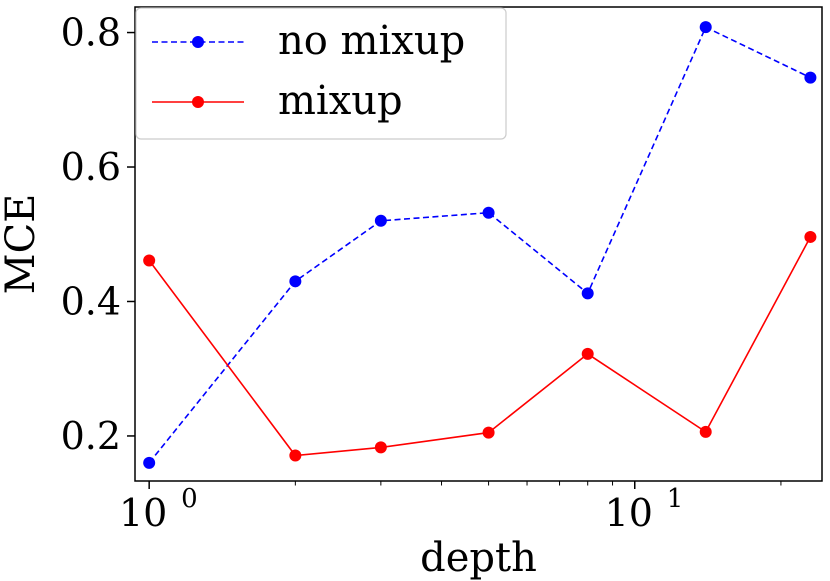 The width and height of the screenshot is (830, 581). I want to click on x-tick-exponent: 1, so click(675, 499).